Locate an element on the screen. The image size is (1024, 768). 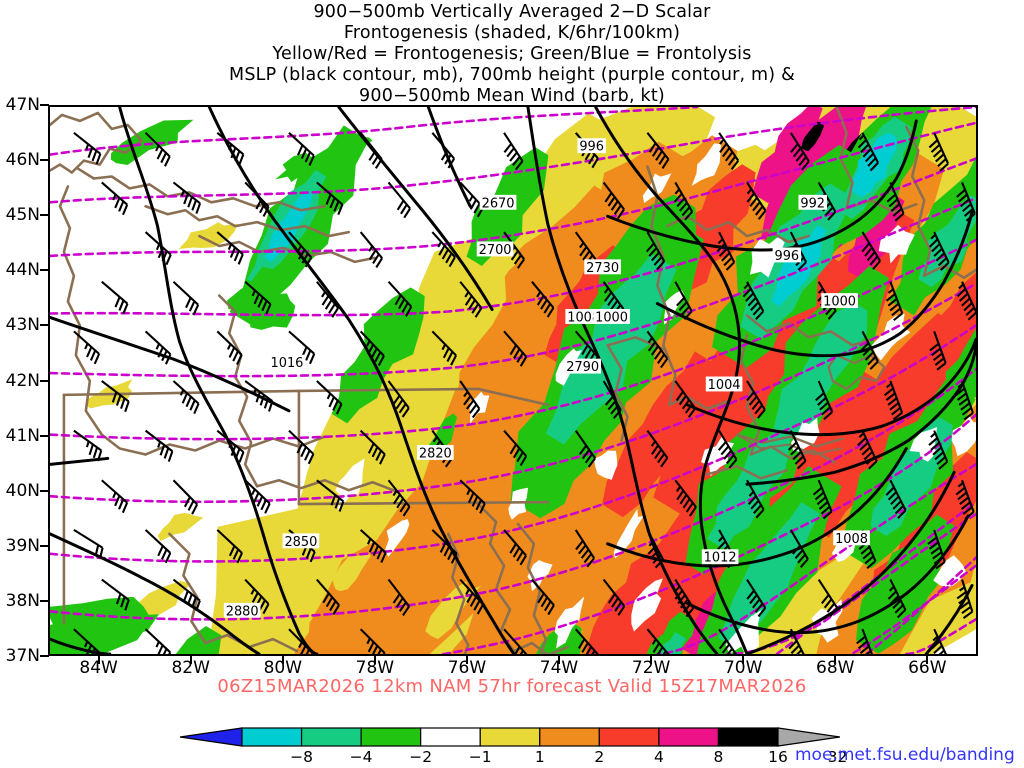
colorbar-underflow-arrow is located at coordinates (211, 737).